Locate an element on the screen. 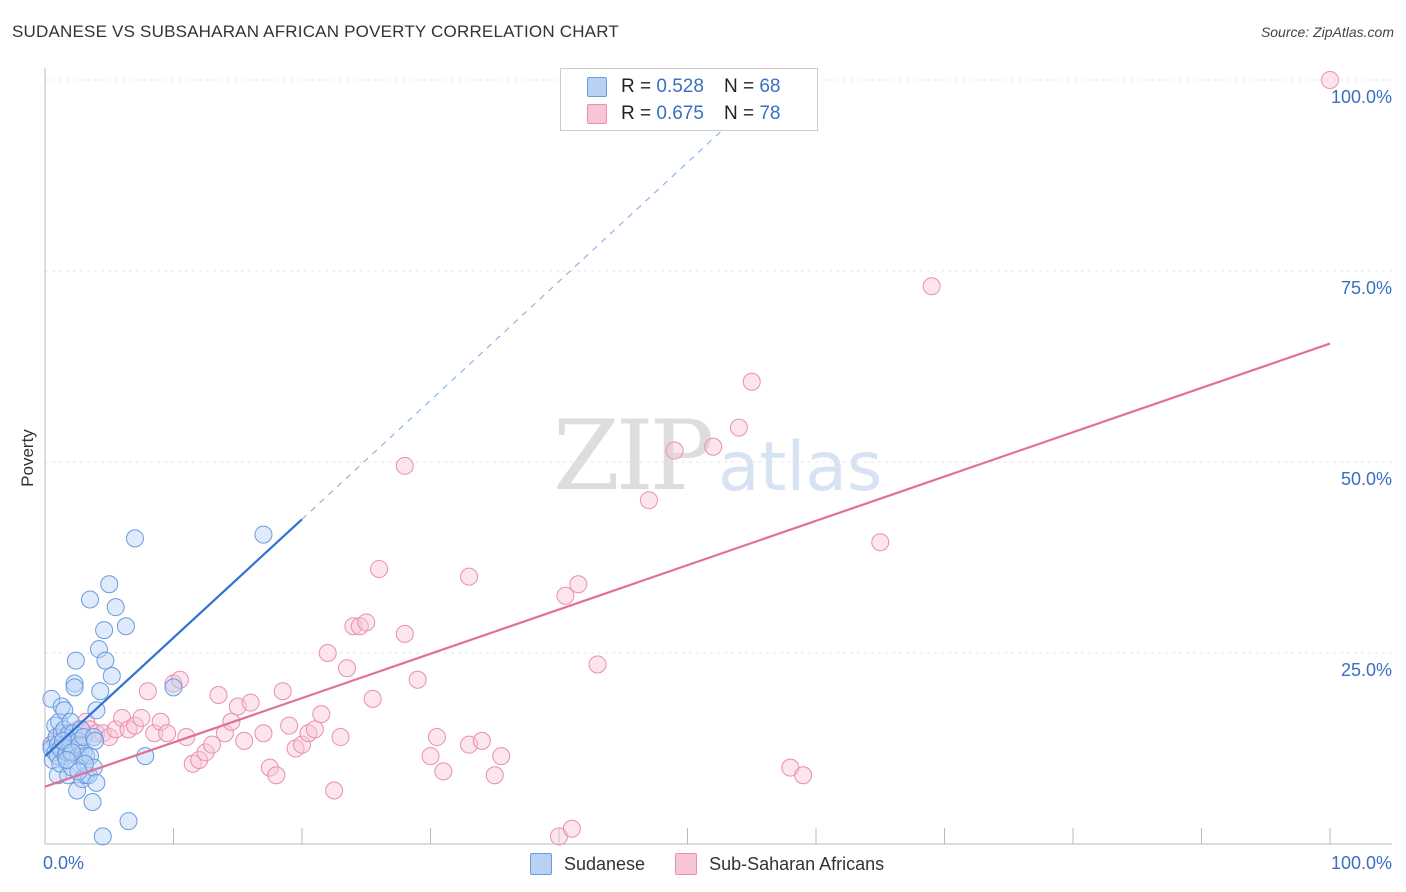  series-label-subsaharan: Sub-Saharan Africans is located at coordinates (797, 863).